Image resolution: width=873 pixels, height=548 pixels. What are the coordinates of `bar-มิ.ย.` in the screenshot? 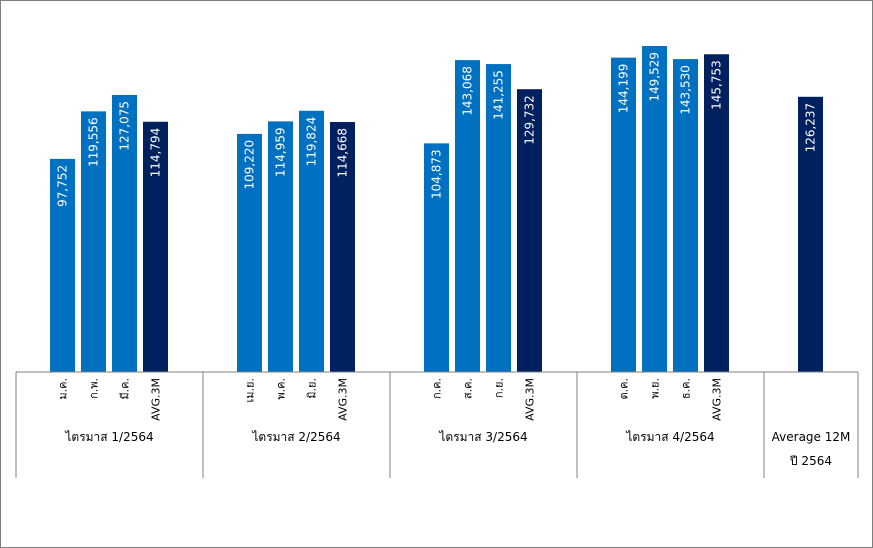 It's located at (311, 241).